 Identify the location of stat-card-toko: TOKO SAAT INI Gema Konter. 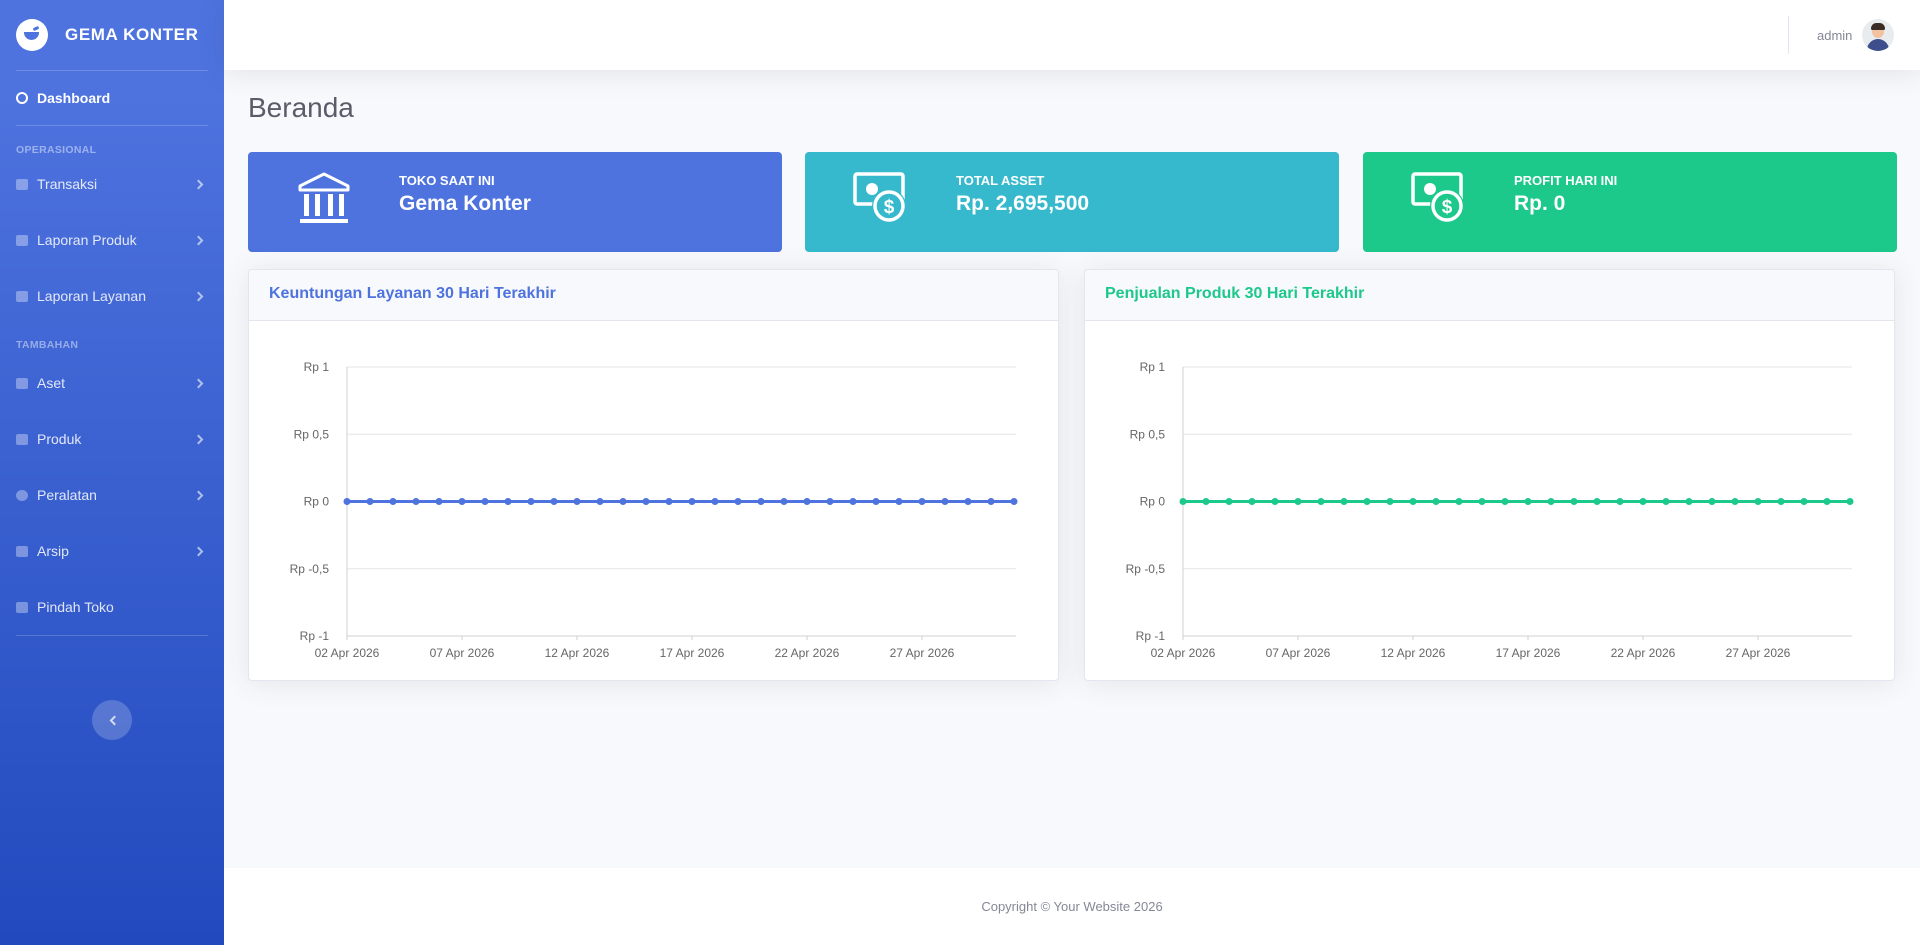
(515, 202).